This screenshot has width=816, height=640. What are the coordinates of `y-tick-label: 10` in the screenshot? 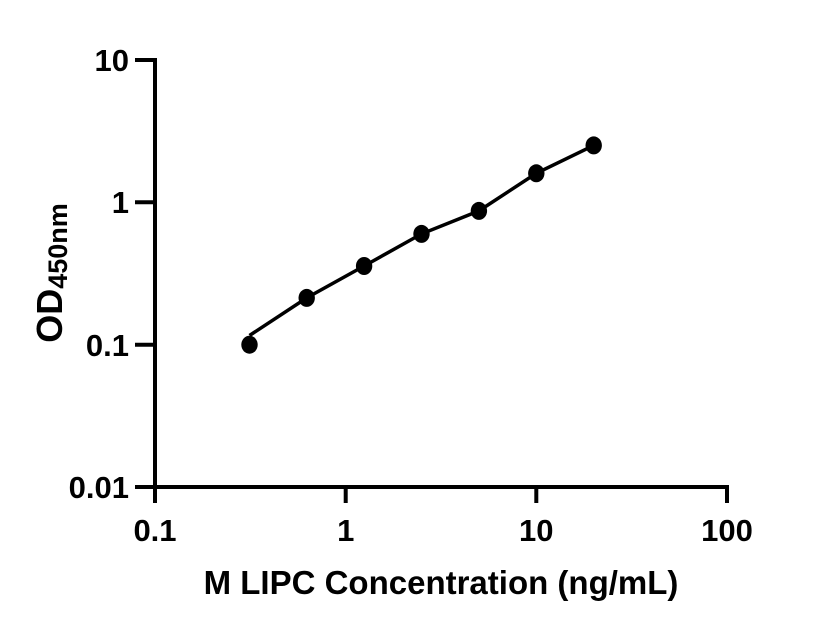 It's located at (112, 60).